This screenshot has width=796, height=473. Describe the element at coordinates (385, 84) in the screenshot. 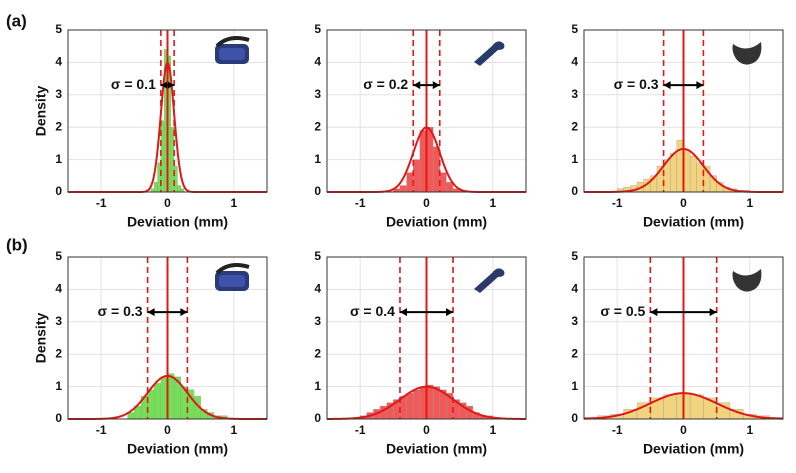

I see `sigma-label: σ = 0.2` at that location.